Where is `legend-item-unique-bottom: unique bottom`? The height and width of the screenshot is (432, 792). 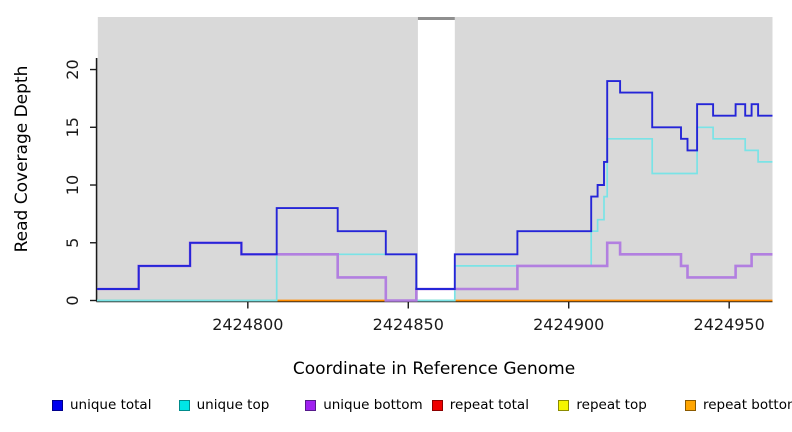
legend-item-unique-bottom: unique bottom is located at coordinates (364, 405).